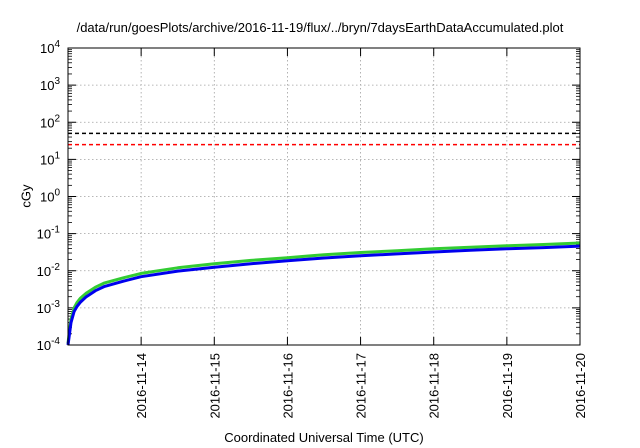  What do you see at coordinates (141, 386) in the screenshot?
I see `x-tick-label: 2016-11-14` at bounding box center [141, 386].